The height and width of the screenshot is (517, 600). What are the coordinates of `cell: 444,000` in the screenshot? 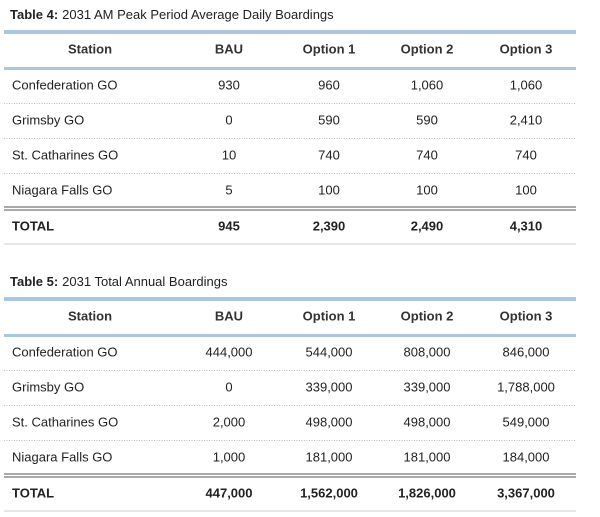 It's located at (229, 351).